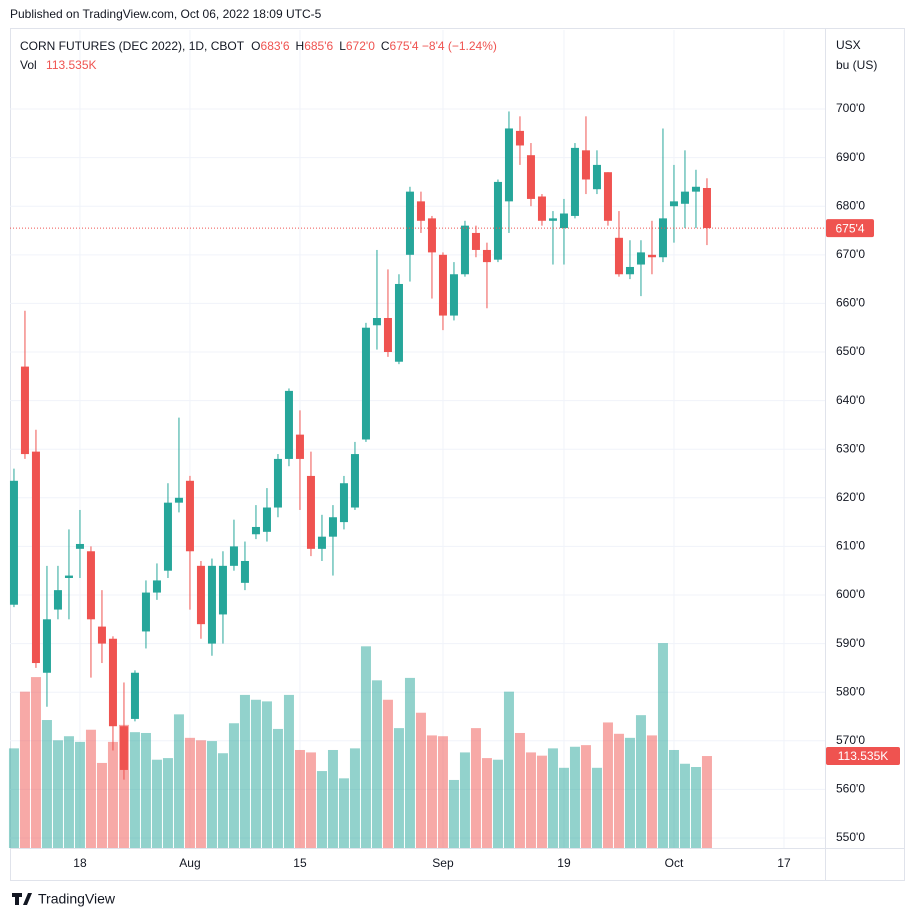  Describe the element at coordinates (850, 157) in the screenshot. I see `y-tick-label: 690'0` at that location.